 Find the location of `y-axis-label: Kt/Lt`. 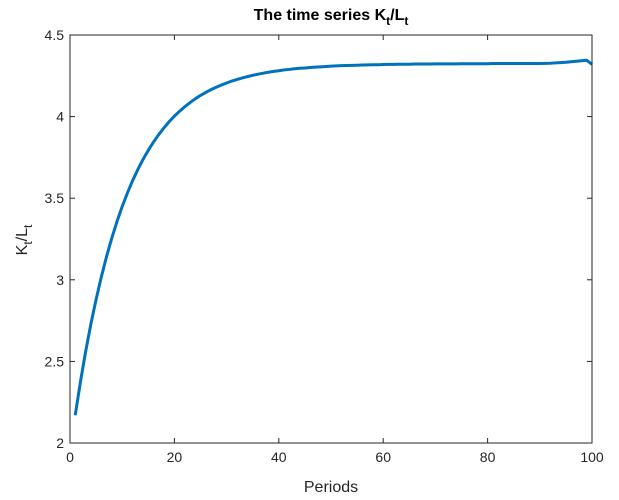

y-axis-label: Kt/Lt is located at coordinates (24, 239).